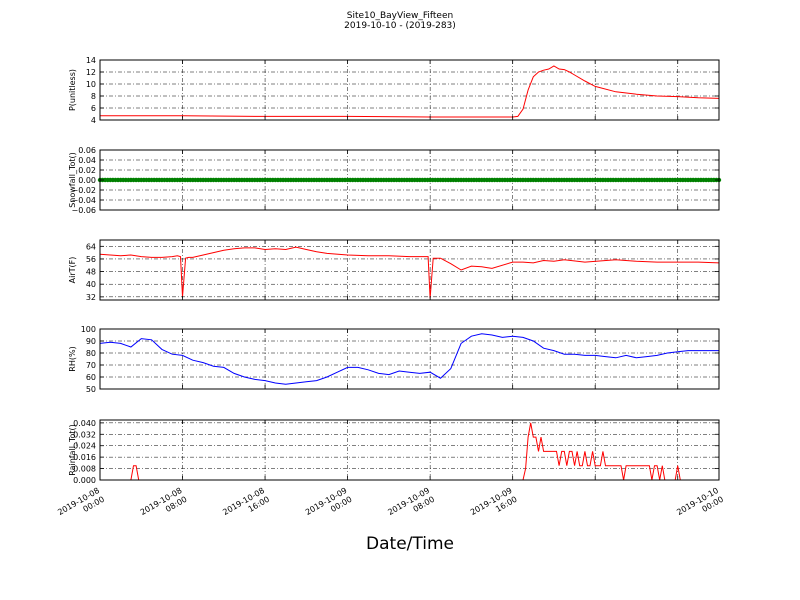 Image resolution: width=800 pixels, height=600 pixels. What do you see at coordinates (84, 434) in the screenshot?
I see `y-tick-label: 0.032` at bounding box center [84, 434].